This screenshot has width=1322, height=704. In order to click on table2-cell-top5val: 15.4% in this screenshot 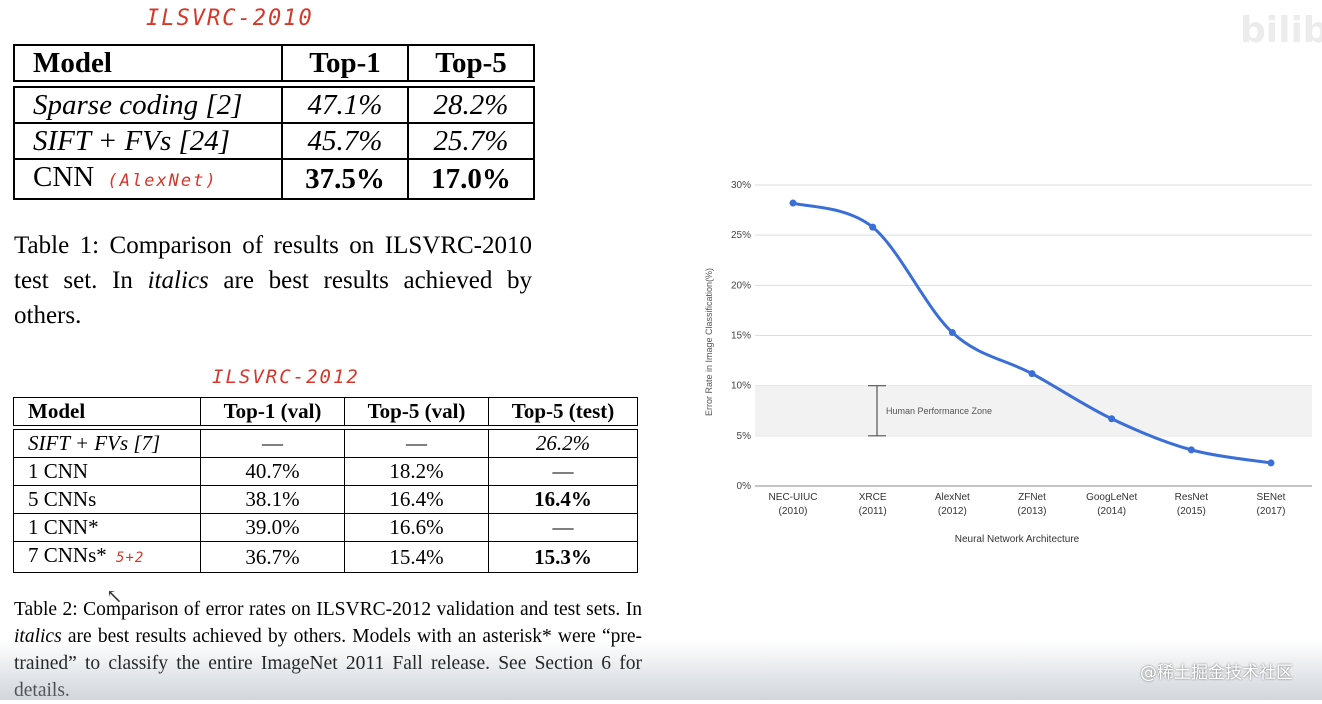, I will do `click(416, 557)`.